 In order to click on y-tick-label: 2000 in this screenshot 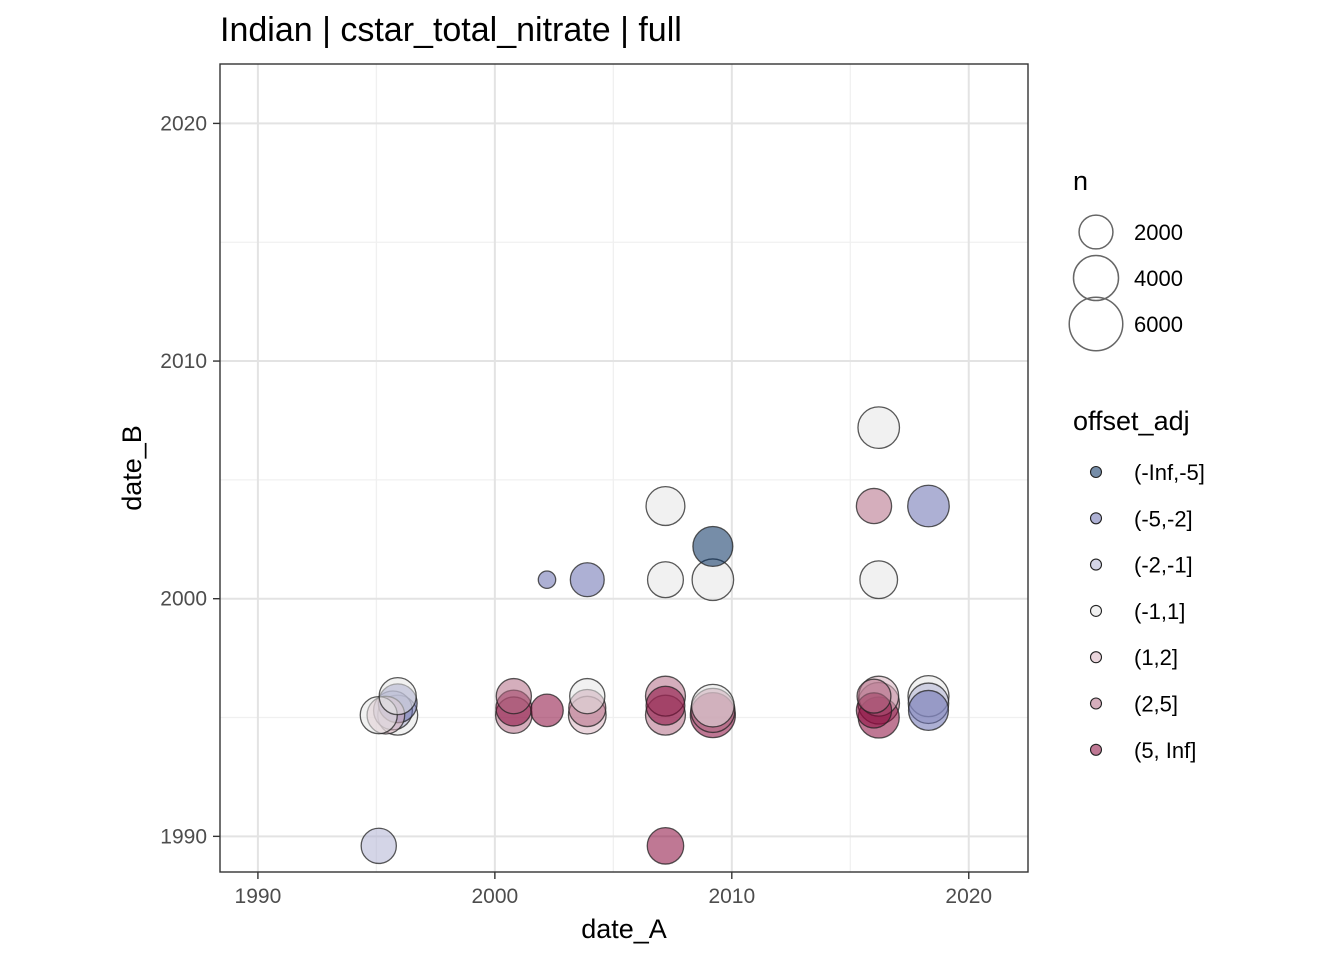, I will do `click(183, 599)`.